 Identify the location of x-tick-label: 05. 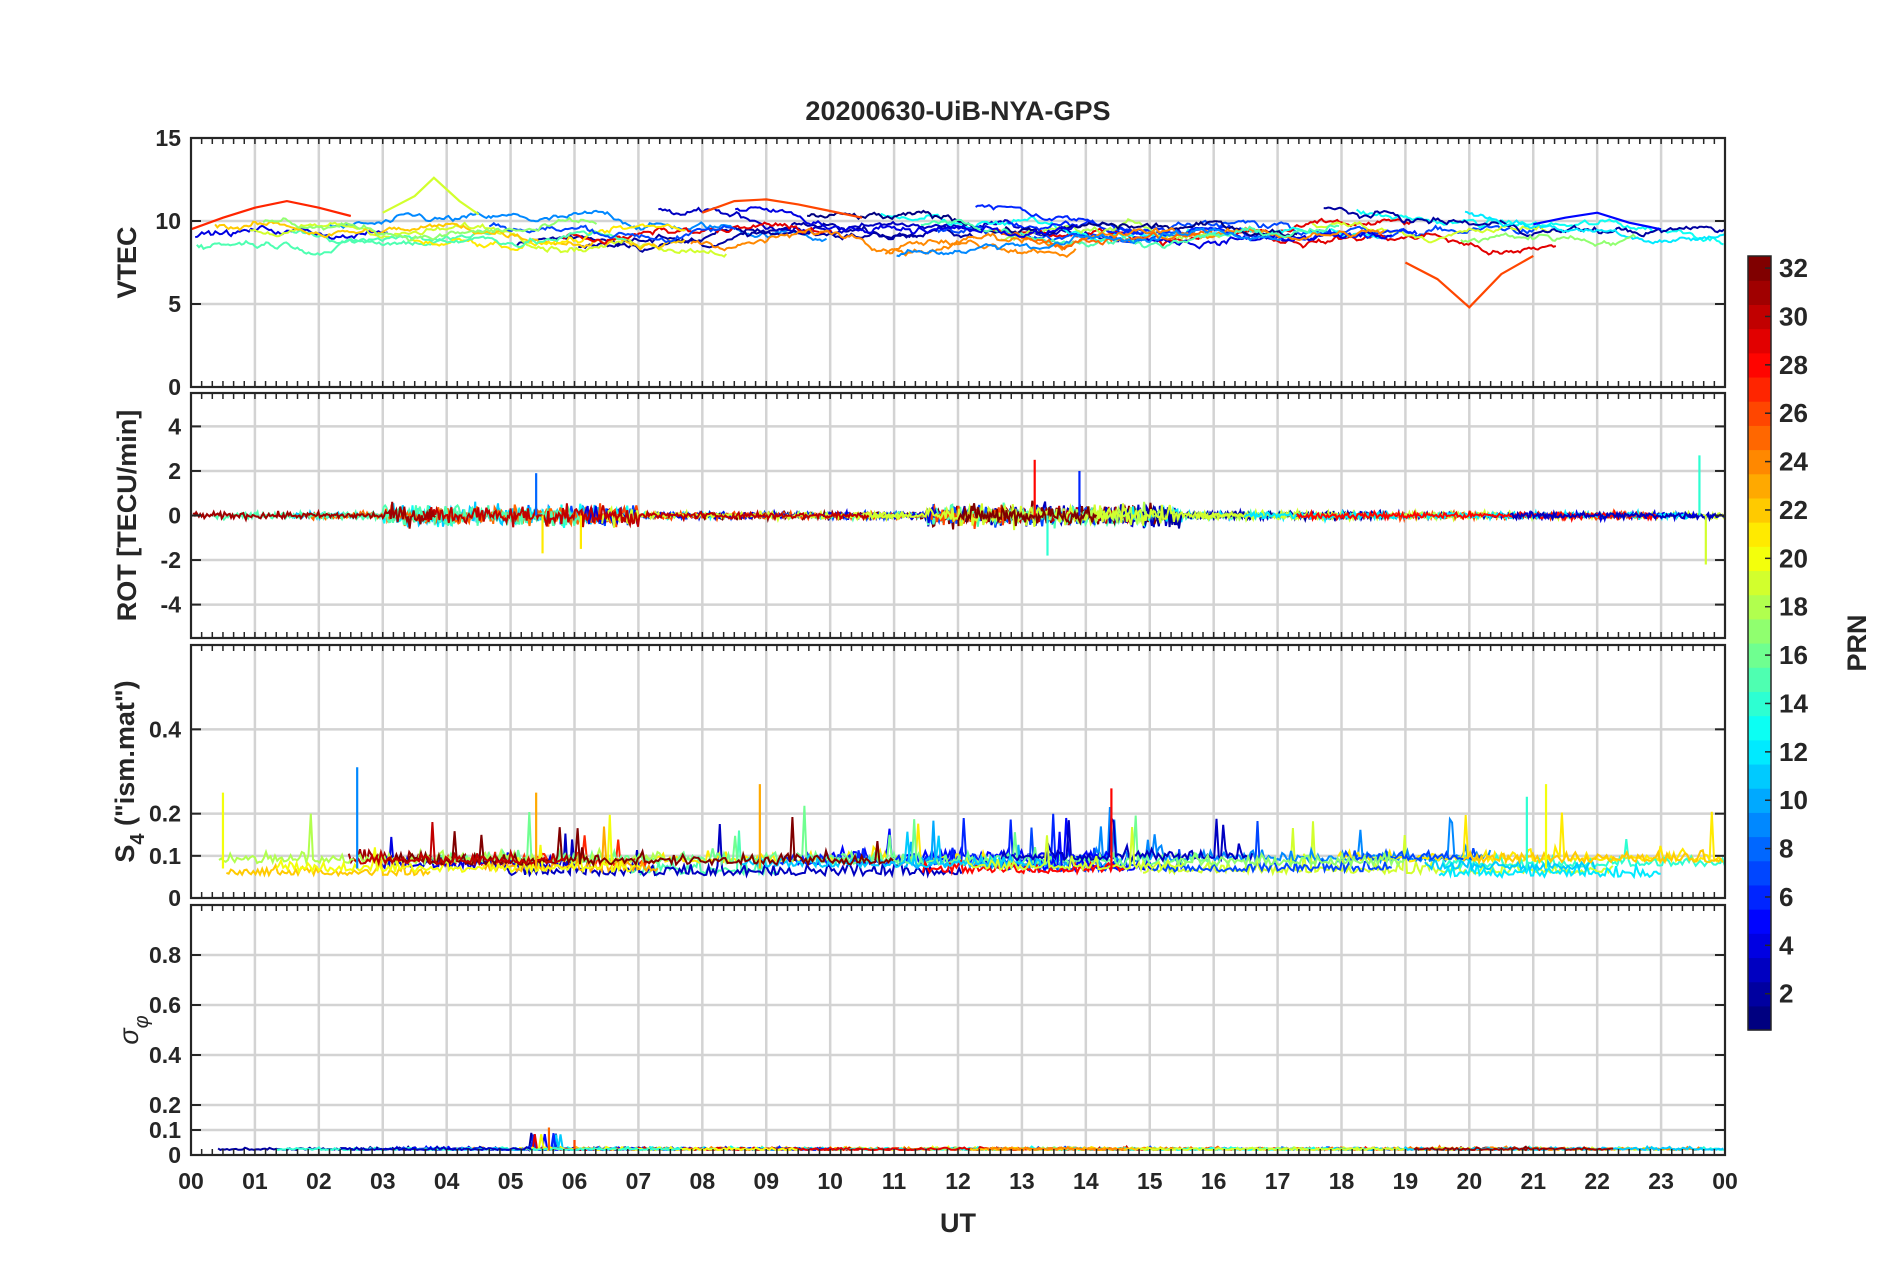
(511, 1181).